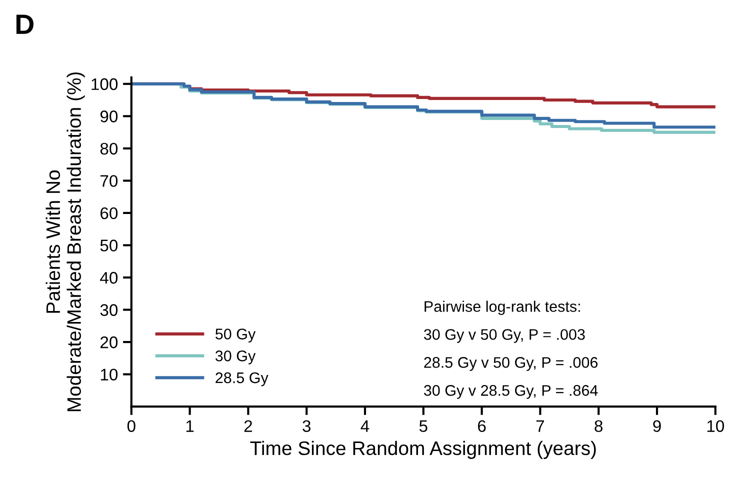 The image size is (730, 484). What do you see at coordinates (109, 310) in the screenshot?
I see `y-tick-label: 30` at bounding box center [109, 310].